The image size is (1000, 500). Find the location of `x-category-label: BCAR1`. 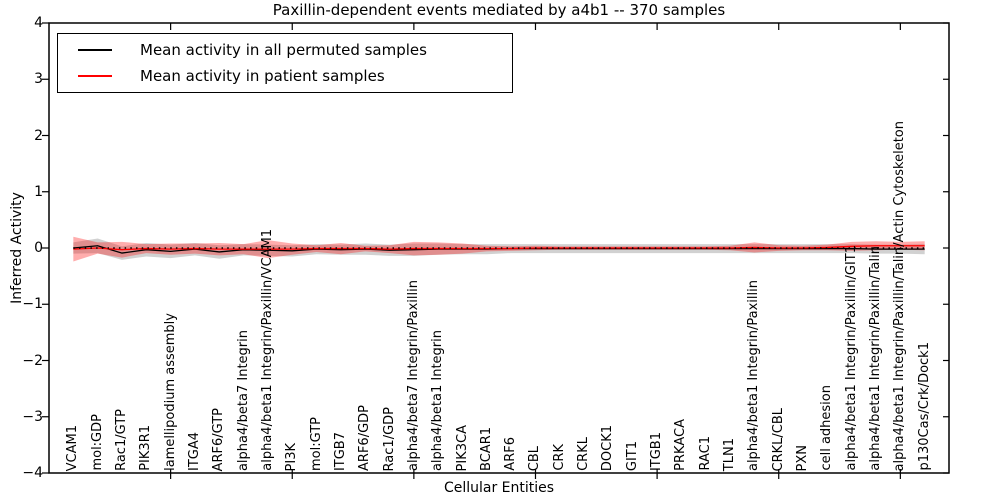

x-category-label: BCAR1 is located at coordinates (486, 449).